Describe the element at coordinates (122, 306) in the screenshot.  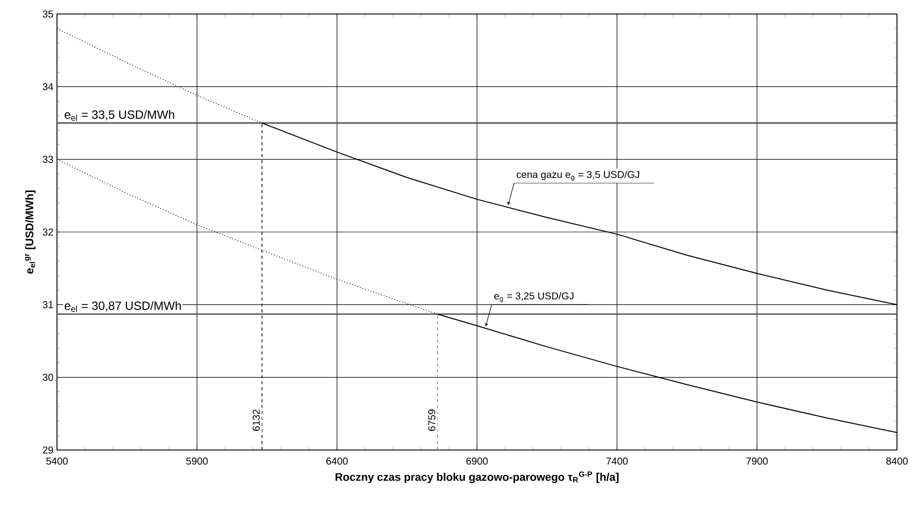
I see `ref-line-label: e$_{el}$ = 30,87 USD/MWh` at that location.